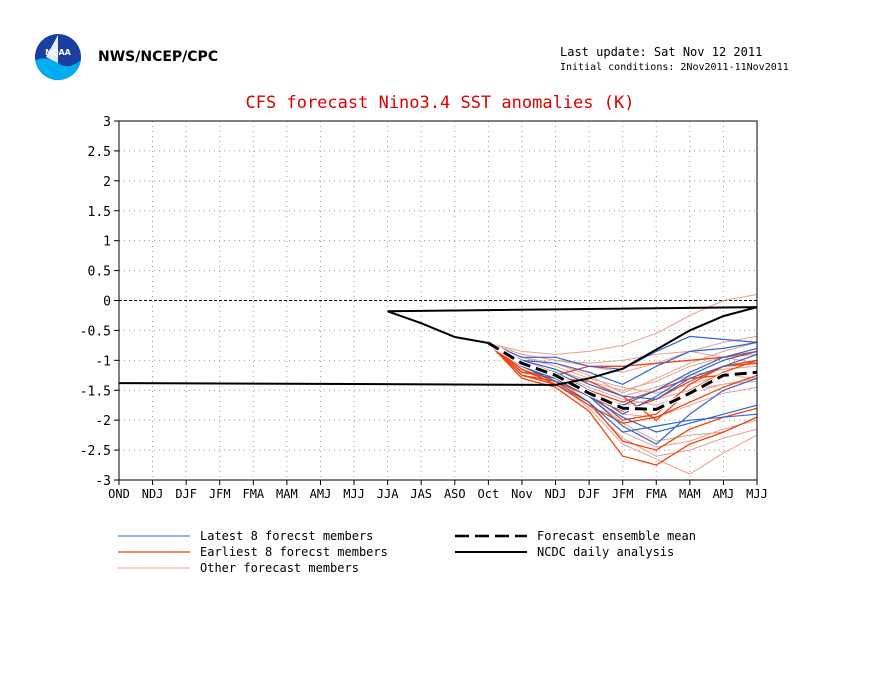 This screenshot has height=680, width=880. What do you see at coordinates (616, 536) in the screenshot?
I see `legend-label-mean: Forecast ensemble mean` at bounding box center [616, 536].